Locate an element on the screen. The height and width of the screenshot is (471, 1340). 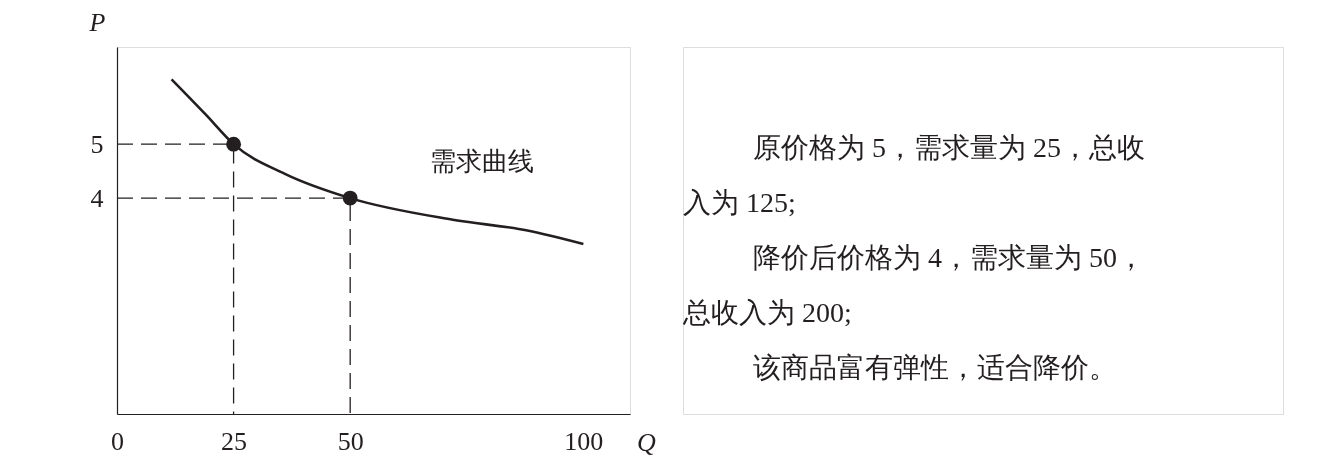
text: 降价后价格为 4，需求量为 50，总收入为 200; is located at coordinates (913, 285).